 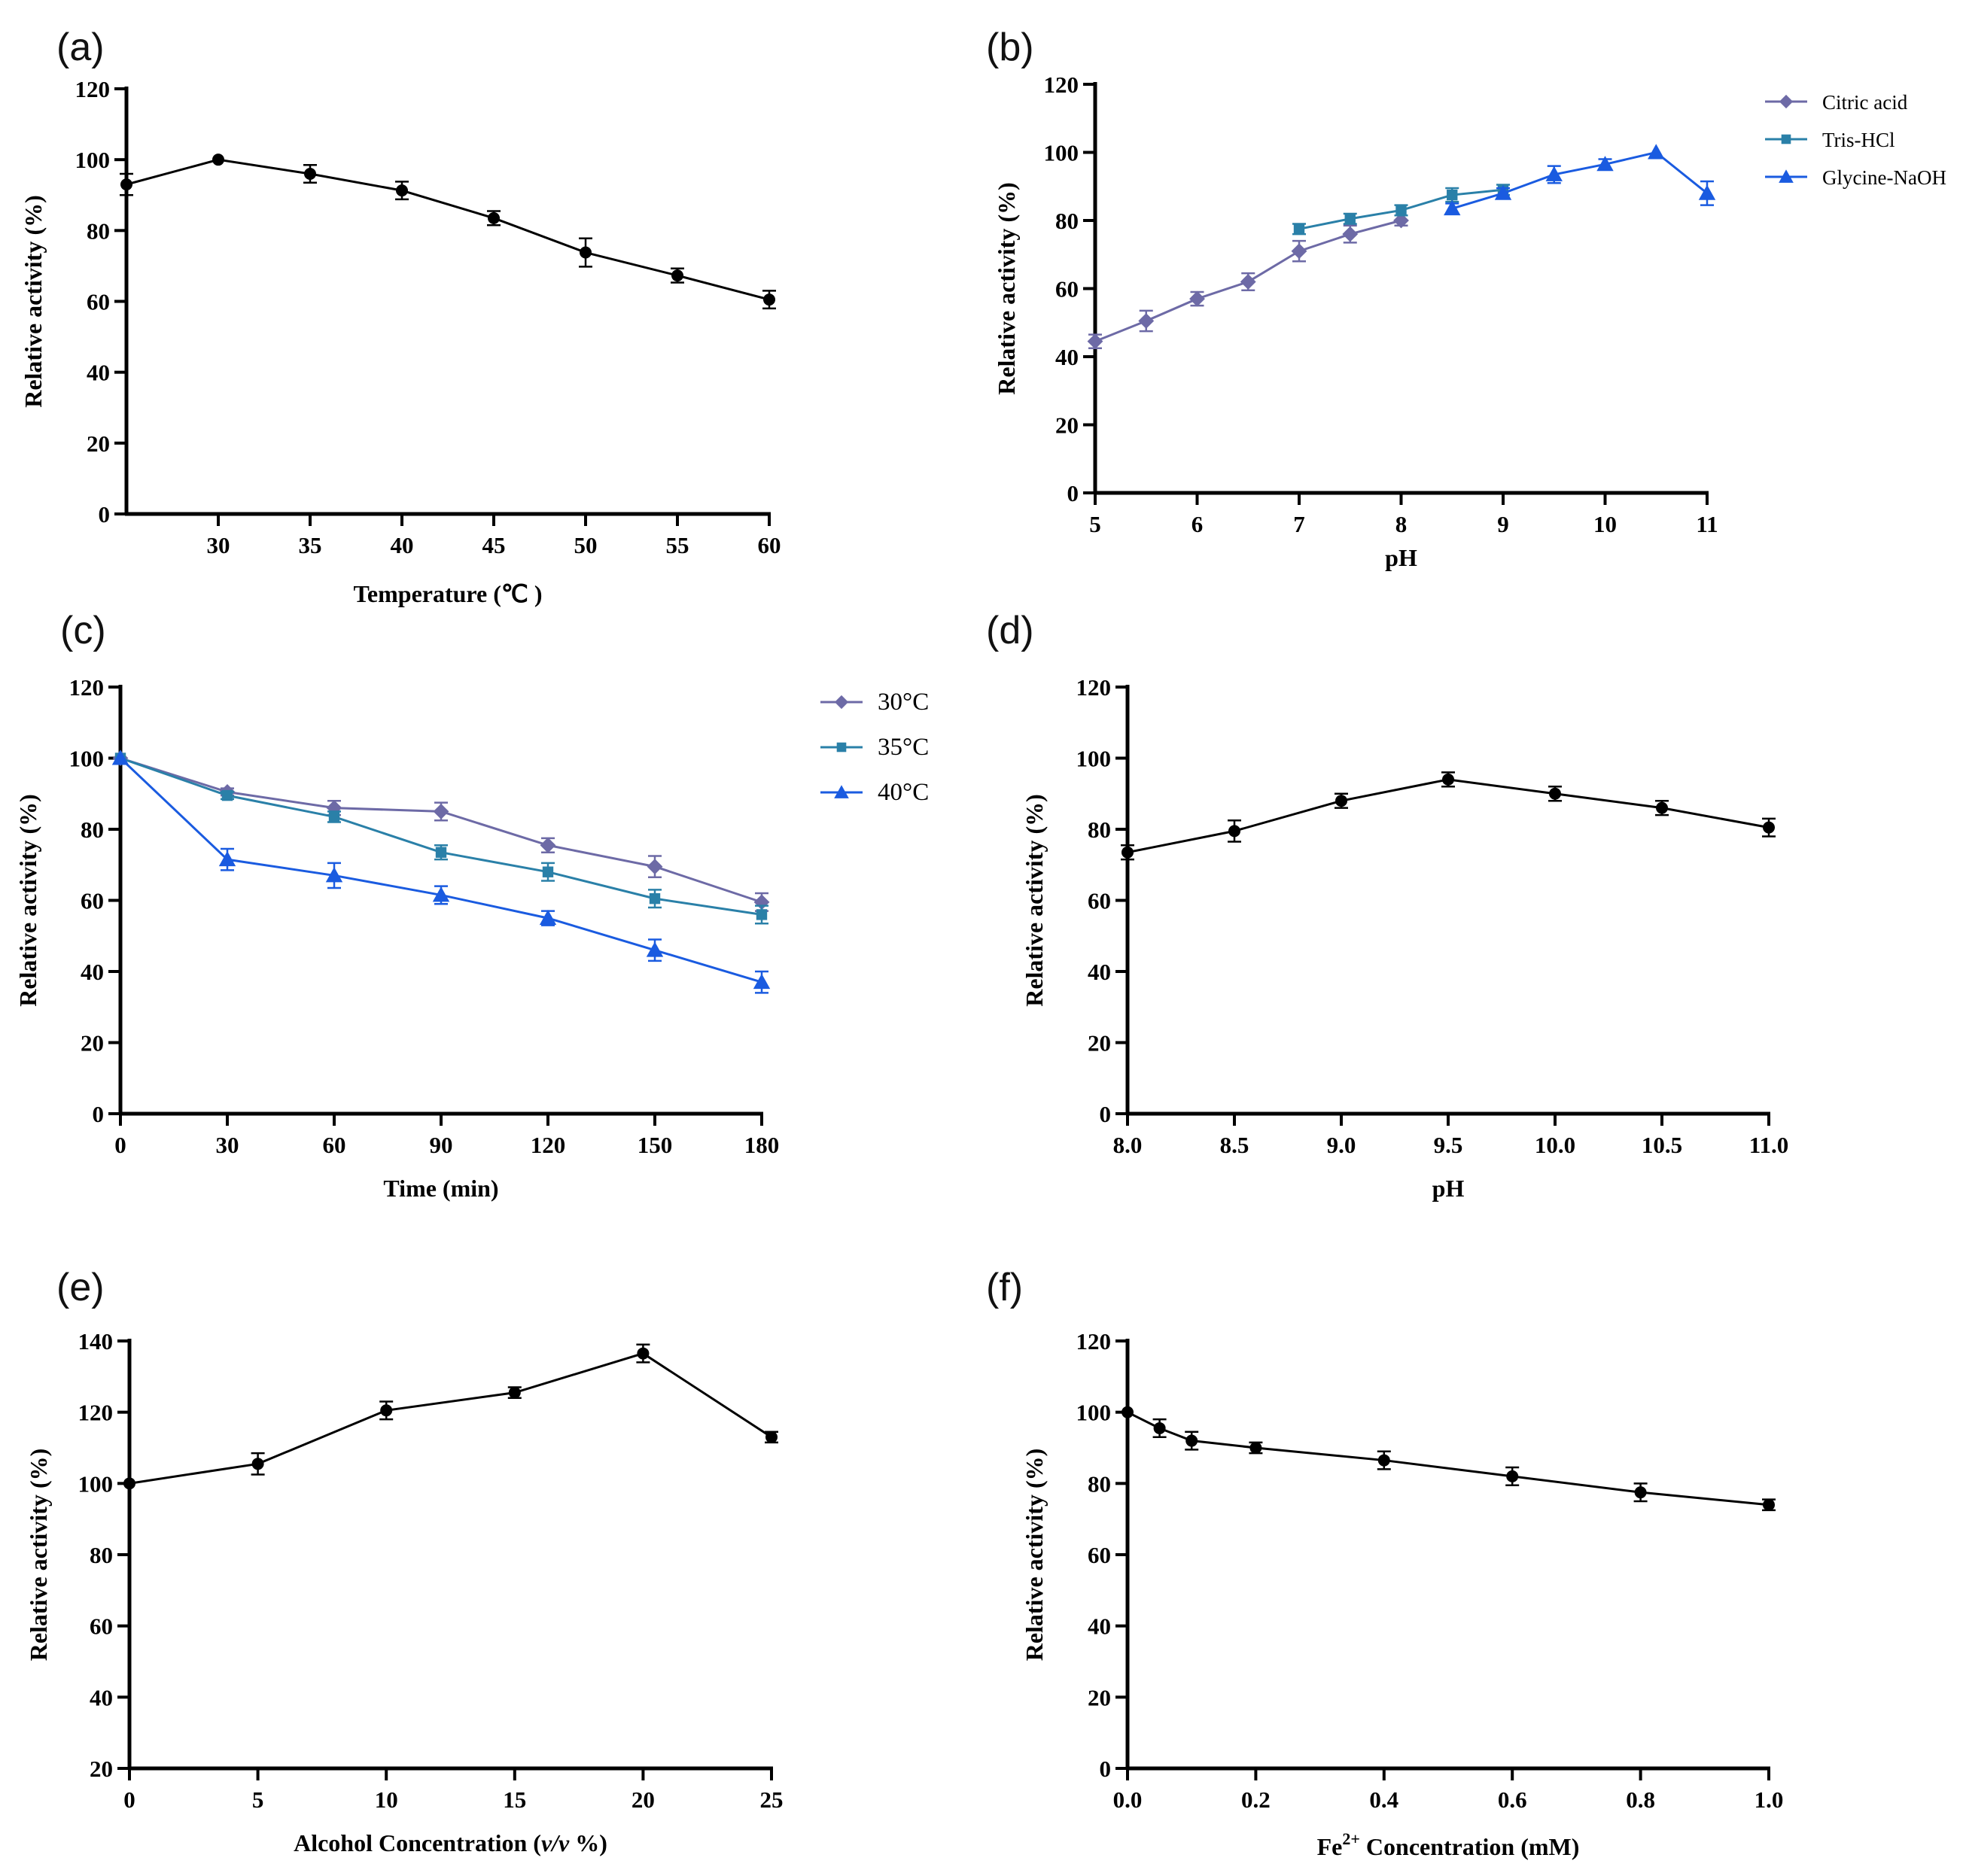 What do you see at coordinates (1769, 1145) in the screenshot?
I see `x-tick-label: 11.0` at bounding box center [1769, 1145].